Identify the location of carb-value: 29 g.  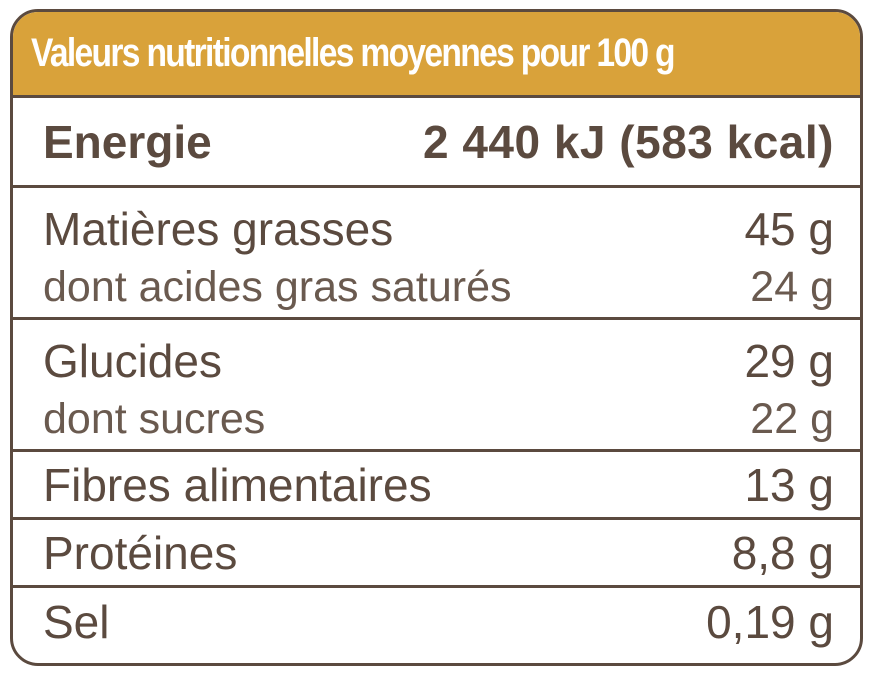
(789, 361).